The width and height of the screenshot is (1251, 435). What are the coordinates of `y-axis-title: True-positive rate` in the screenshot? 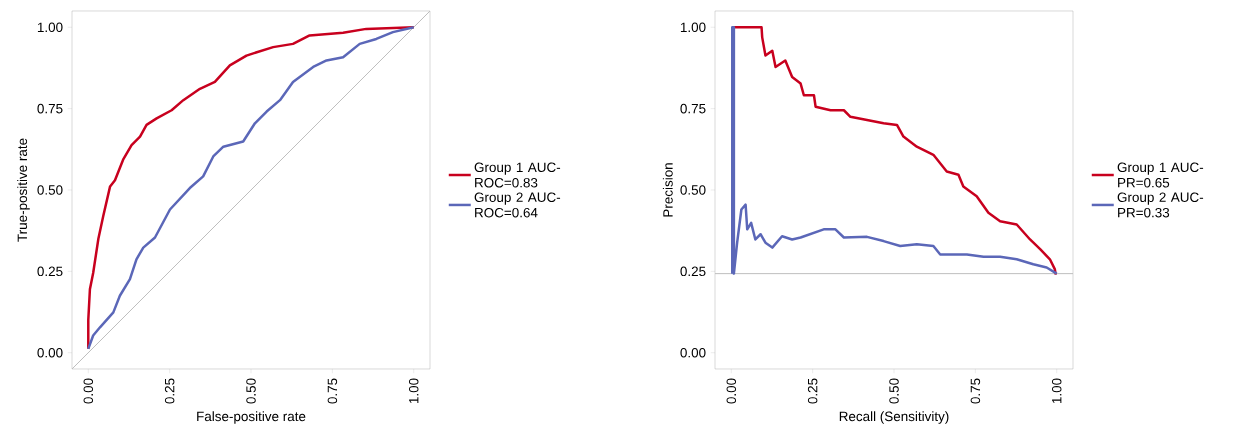 It's located at (23, 190).